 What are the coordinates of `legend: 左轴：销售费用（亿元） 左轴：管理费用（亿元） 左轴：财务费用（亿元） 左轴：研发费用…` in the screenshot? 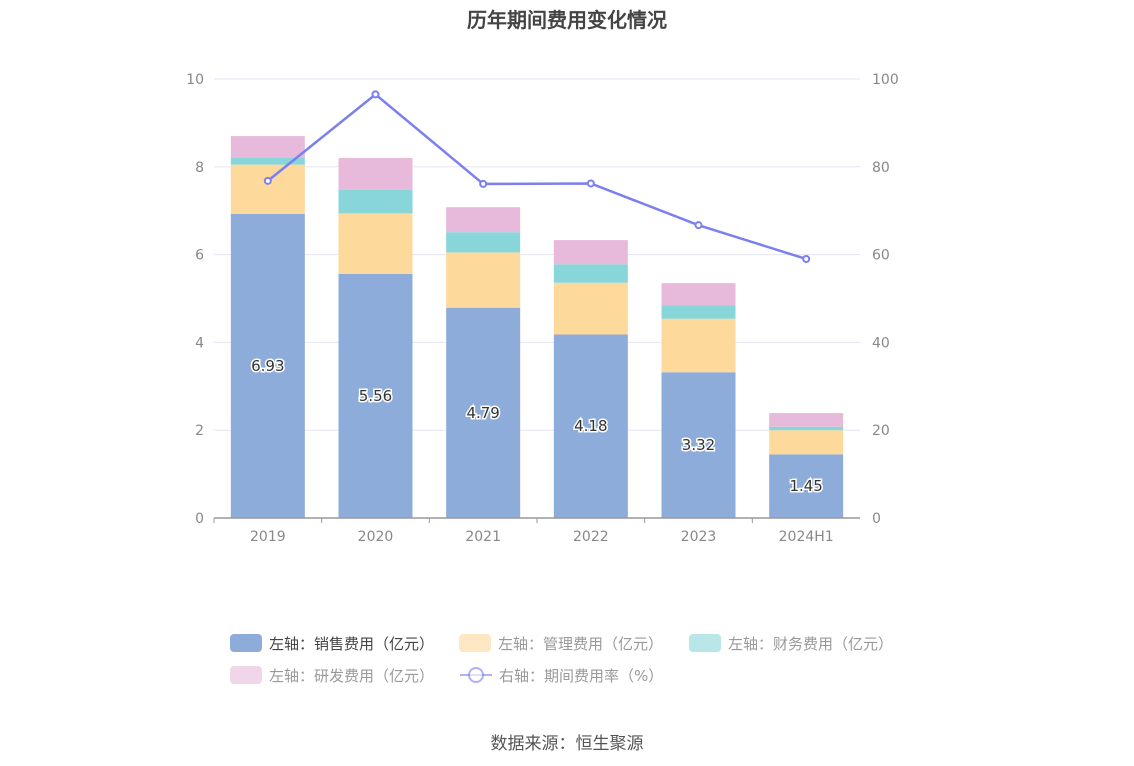 It's located at (561, 659).